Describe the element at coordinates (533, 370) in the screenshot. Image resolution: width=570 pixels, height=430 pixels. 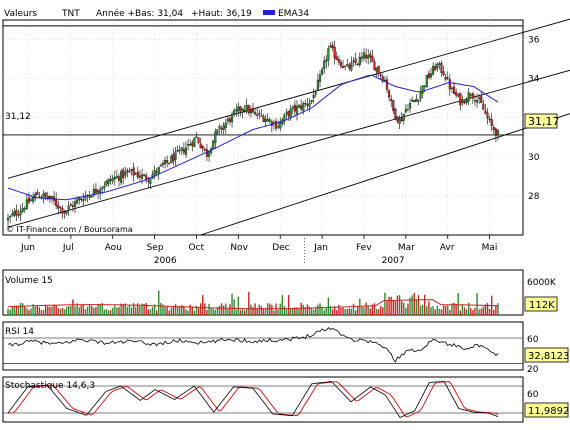
I see `rsi-y-tick-20: 20` at that location.